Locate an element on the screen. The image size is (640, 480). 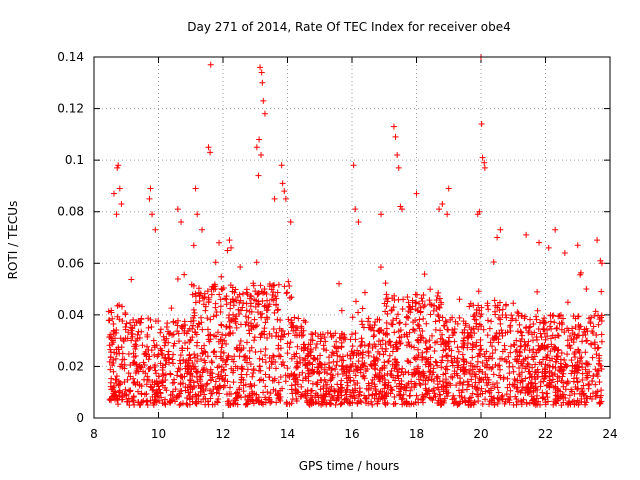
y-tick-label: 0.1 is located at coordinates (74, 160).